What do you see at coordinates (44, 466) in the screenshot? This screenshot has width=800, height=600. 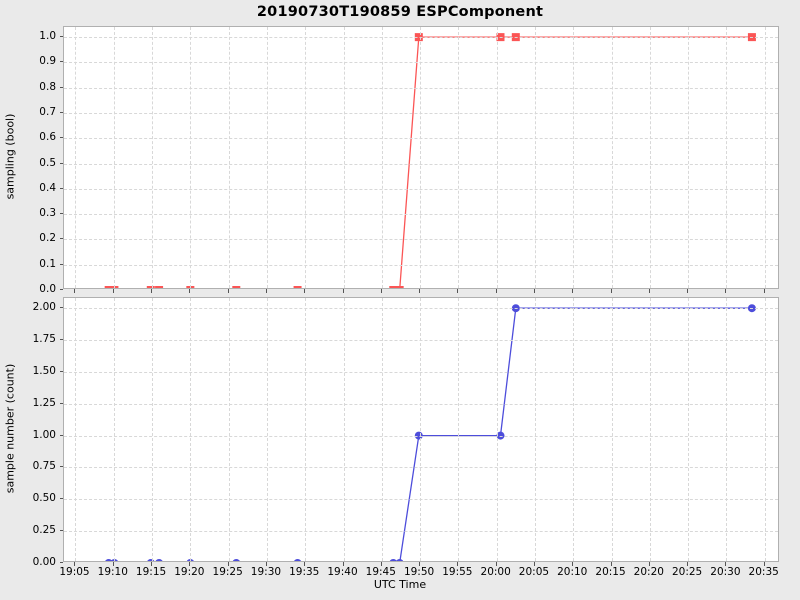 I see `y-tick-label: 0.75` at bounding box center [44, 466].